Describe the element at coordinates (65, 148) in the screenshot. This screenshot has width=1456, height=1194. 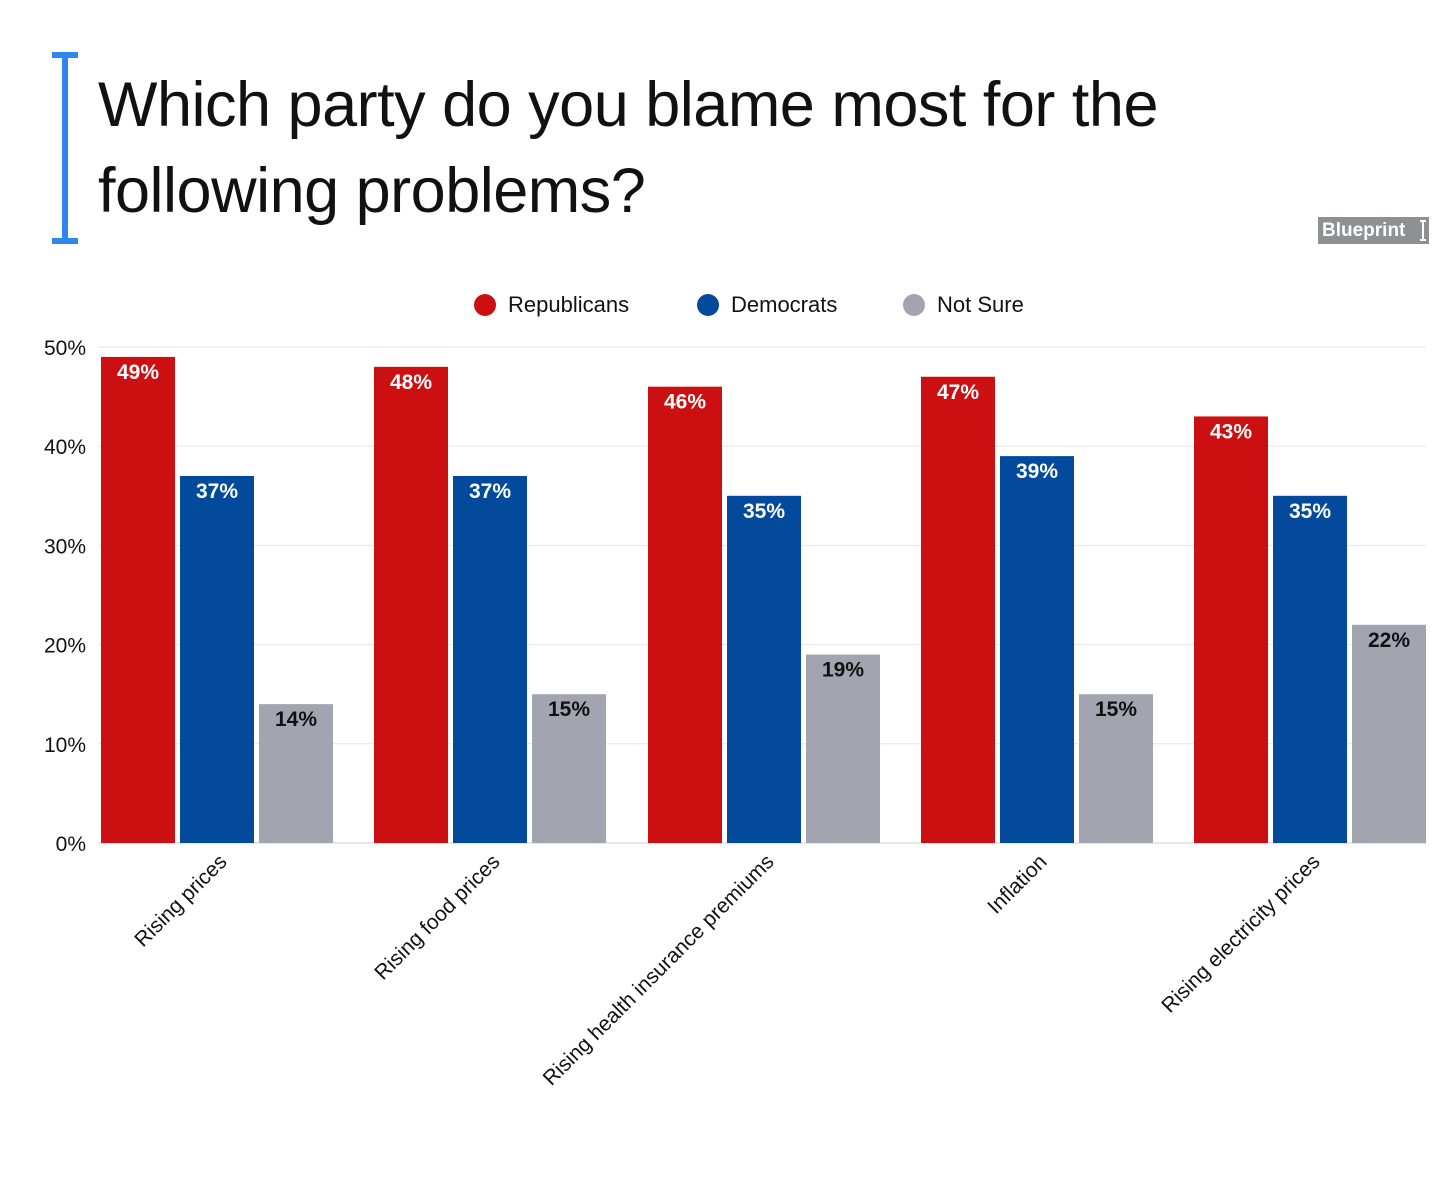
I see `title-bracket-icon` at that location.